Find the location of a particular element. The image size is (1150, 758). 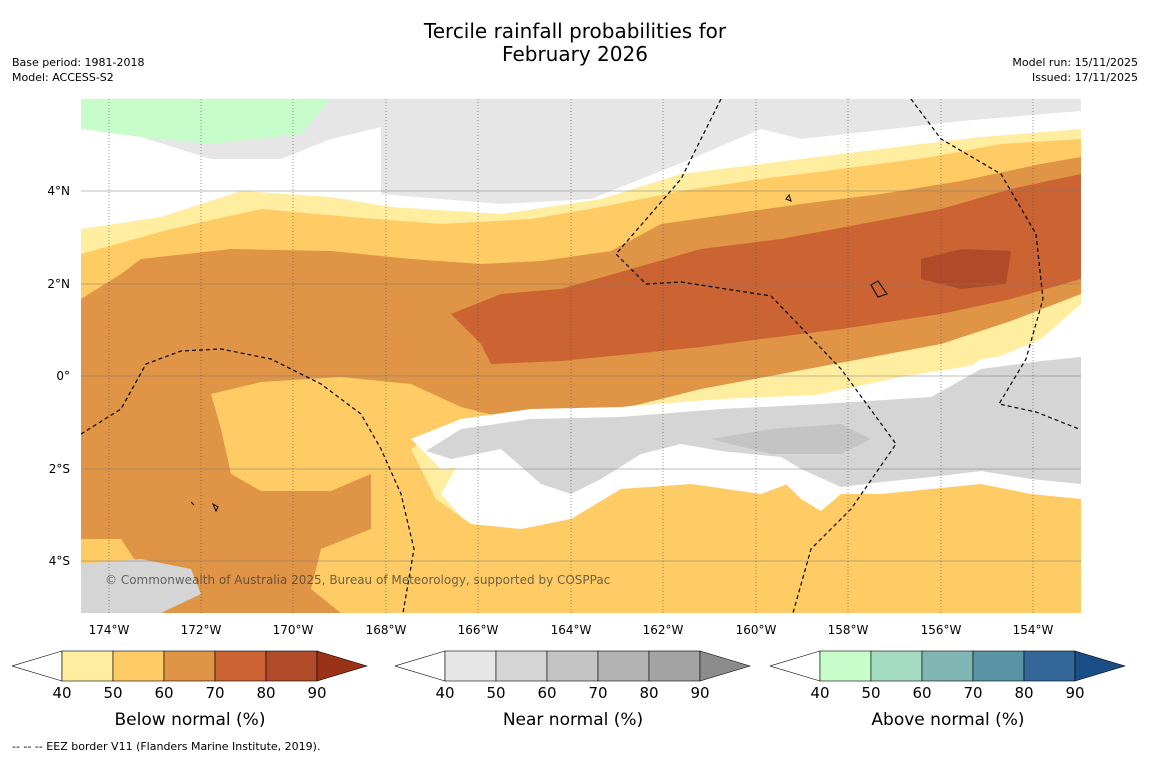

latitude-label-0: 0° is located at coordinates (63, 376).